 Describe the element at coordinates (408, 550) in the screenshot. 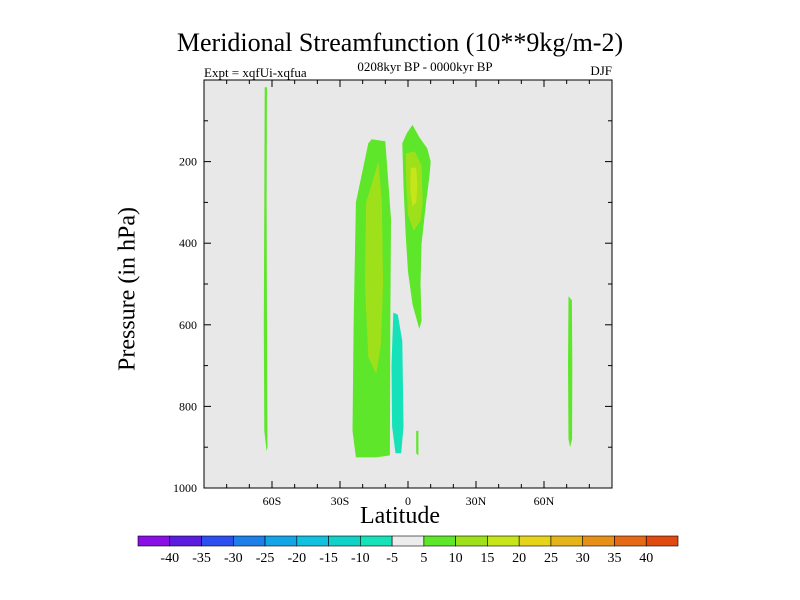

I see `colorbar: -40 -35 -30 -25 -20 -15 -10 -5 5 10 15 20 25 30 35 40` at that location.